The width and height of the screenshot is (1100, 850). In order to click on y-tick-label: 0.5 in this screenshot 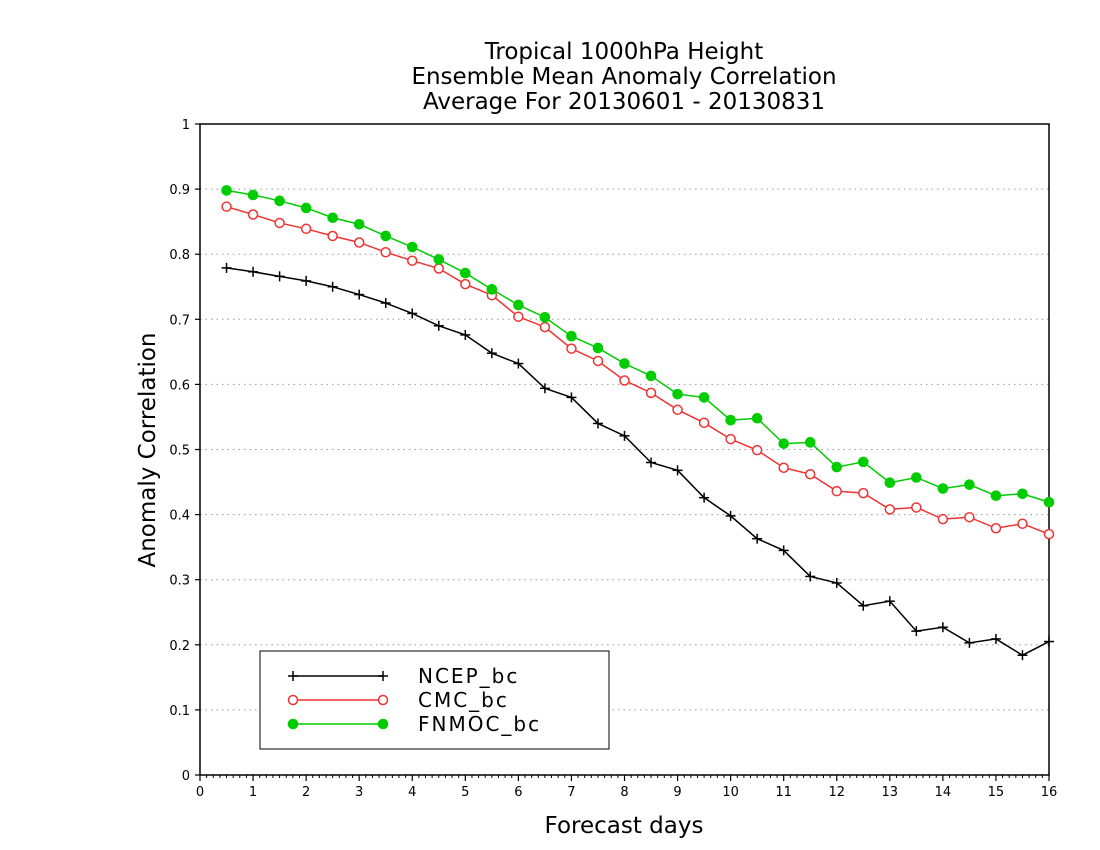, I will do `click(179, 451)`.